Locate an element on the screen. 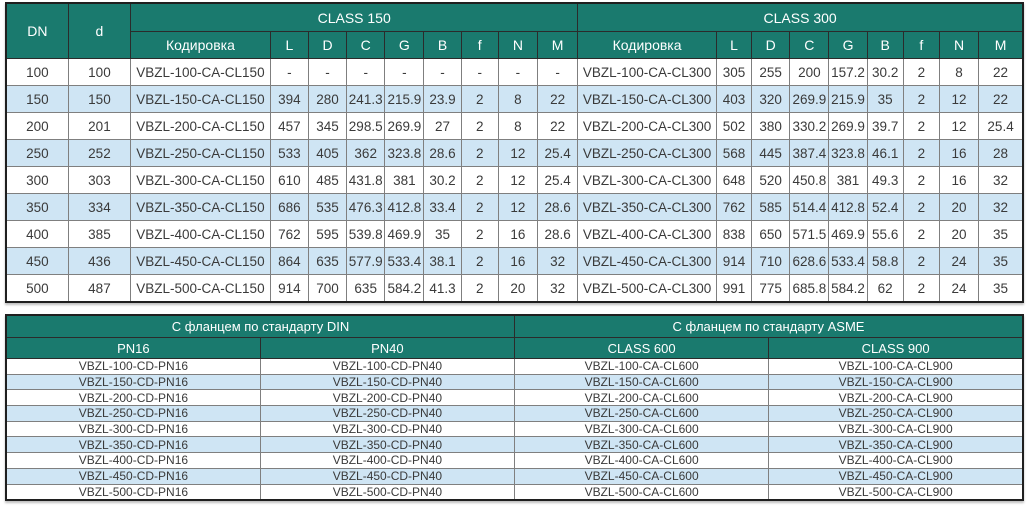 This screenshot has width=1029, height=508. class150-value-cell: 635 is located at coordinates (366, 288).